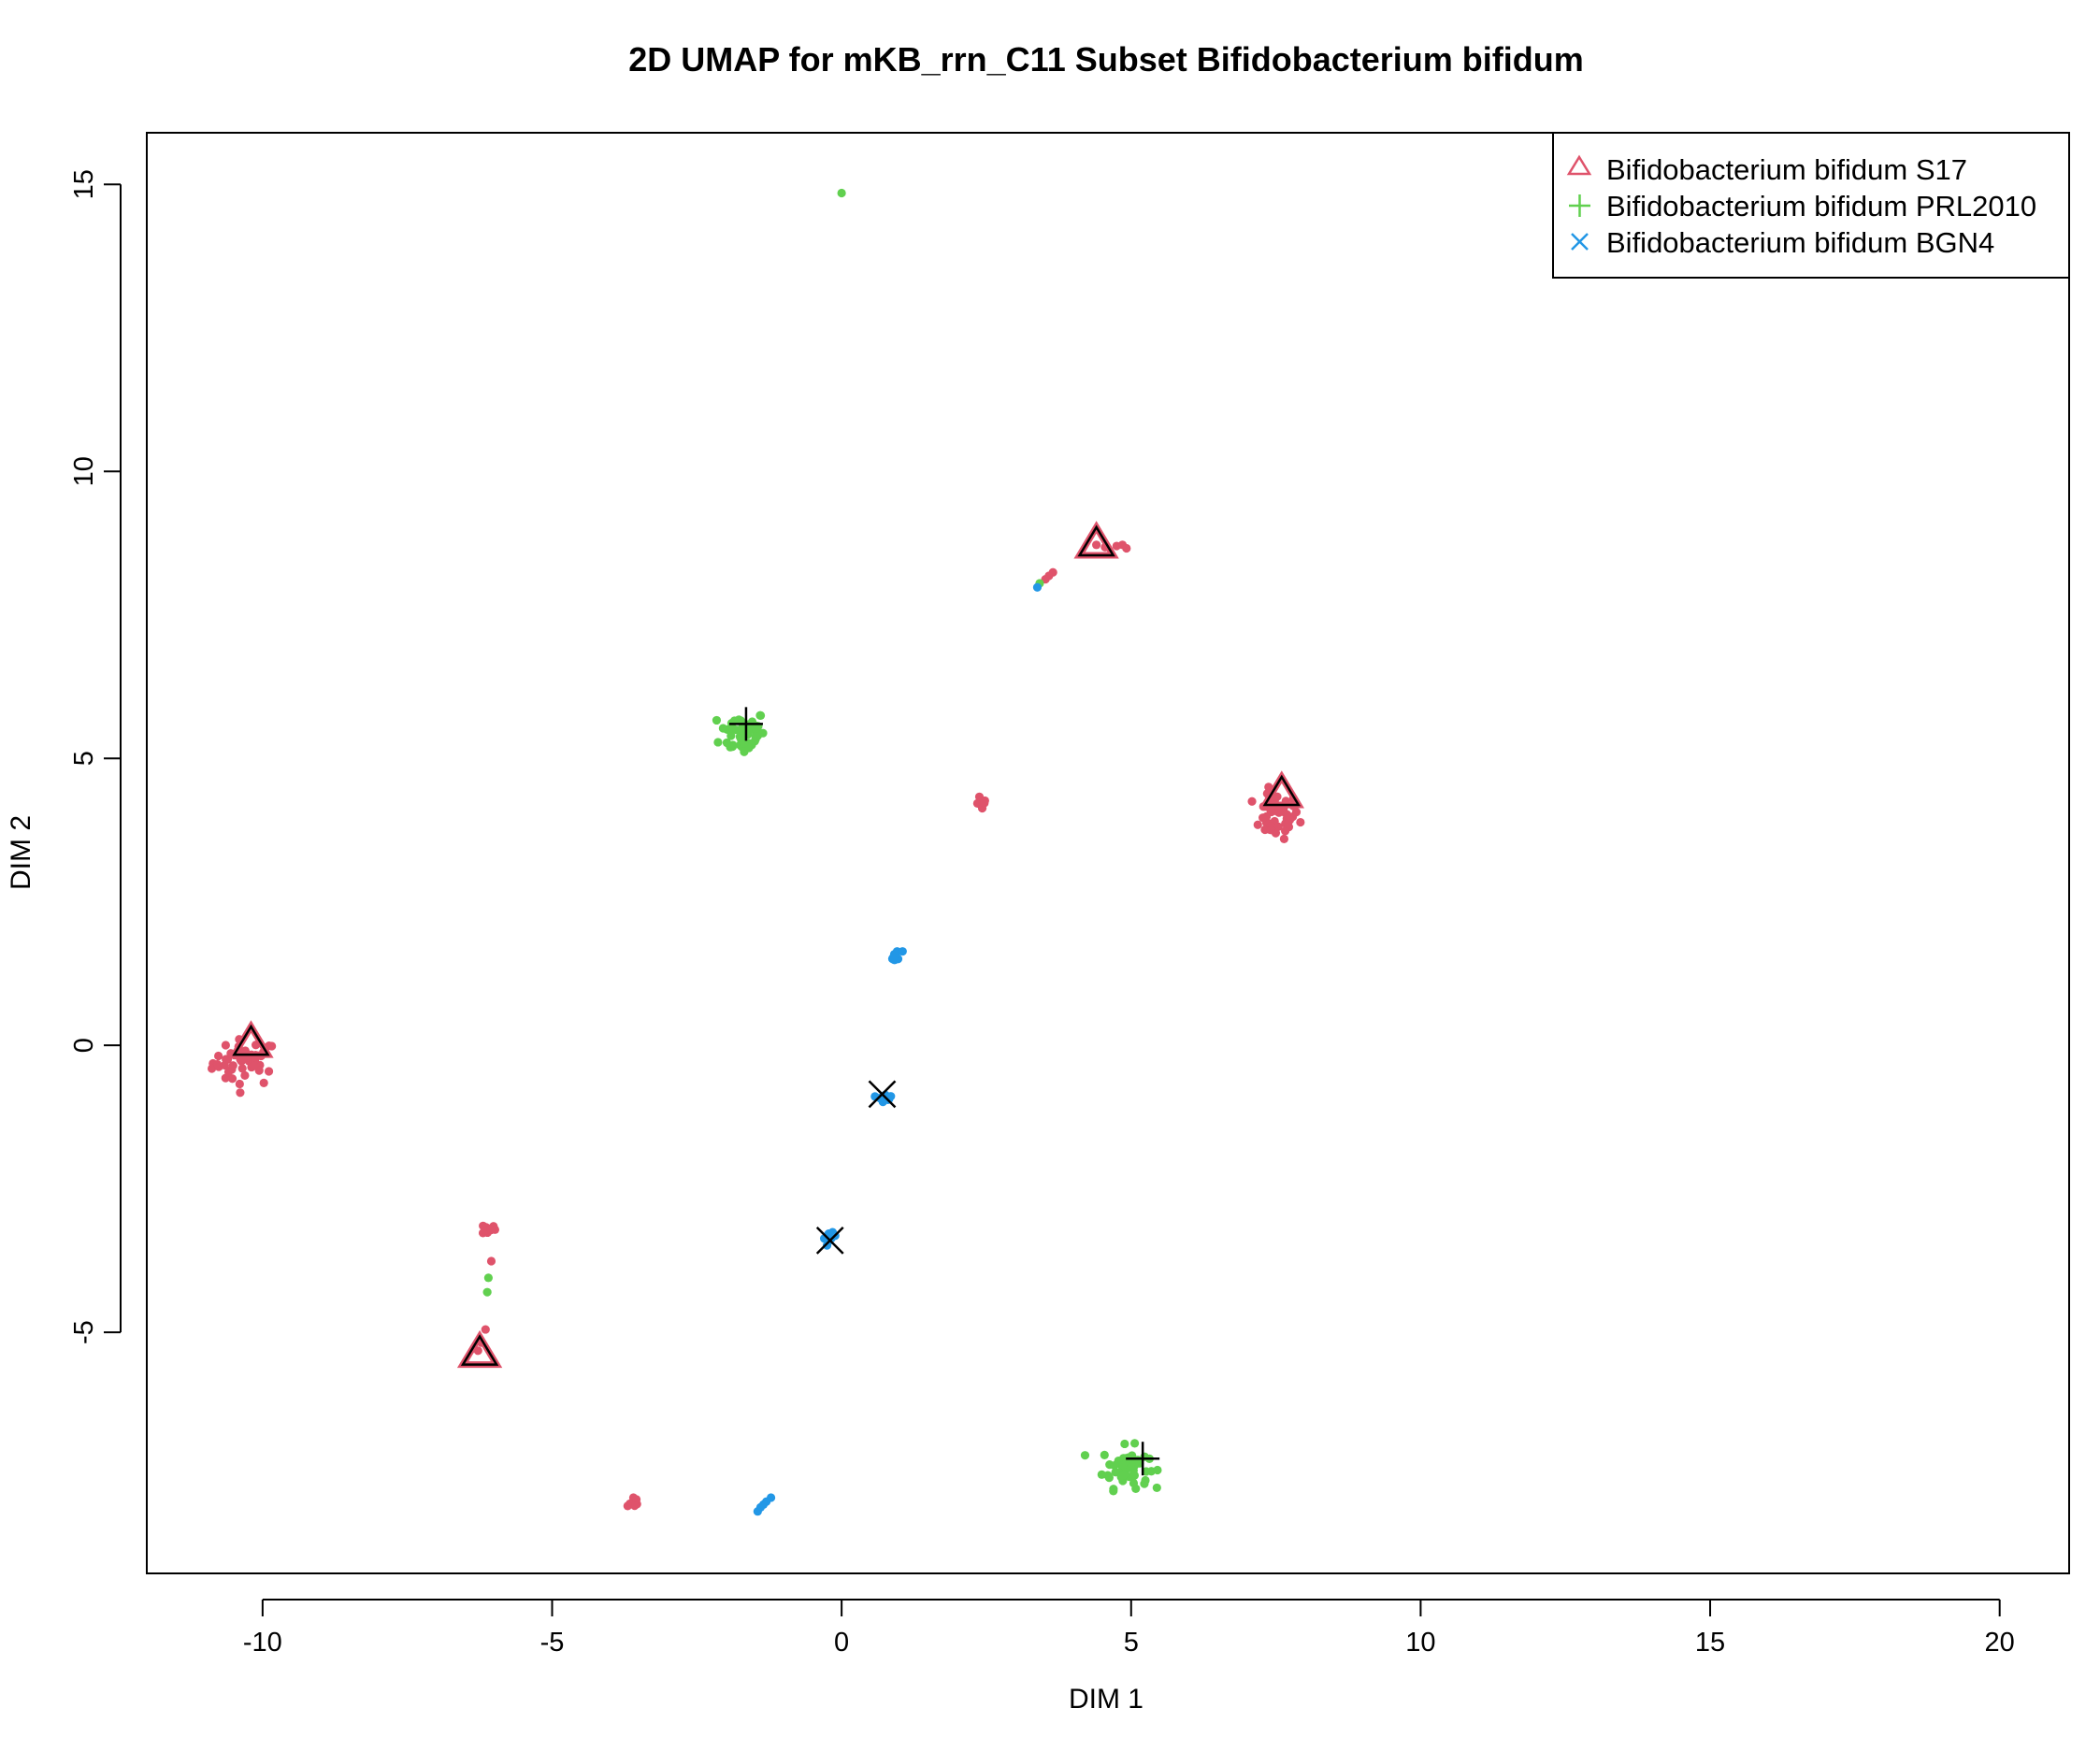 The width and height of the screenshot is (2100, 1737). I want to click on legend-label-s17: Bifidobacterium bifidum S17, so click(1786, 169).